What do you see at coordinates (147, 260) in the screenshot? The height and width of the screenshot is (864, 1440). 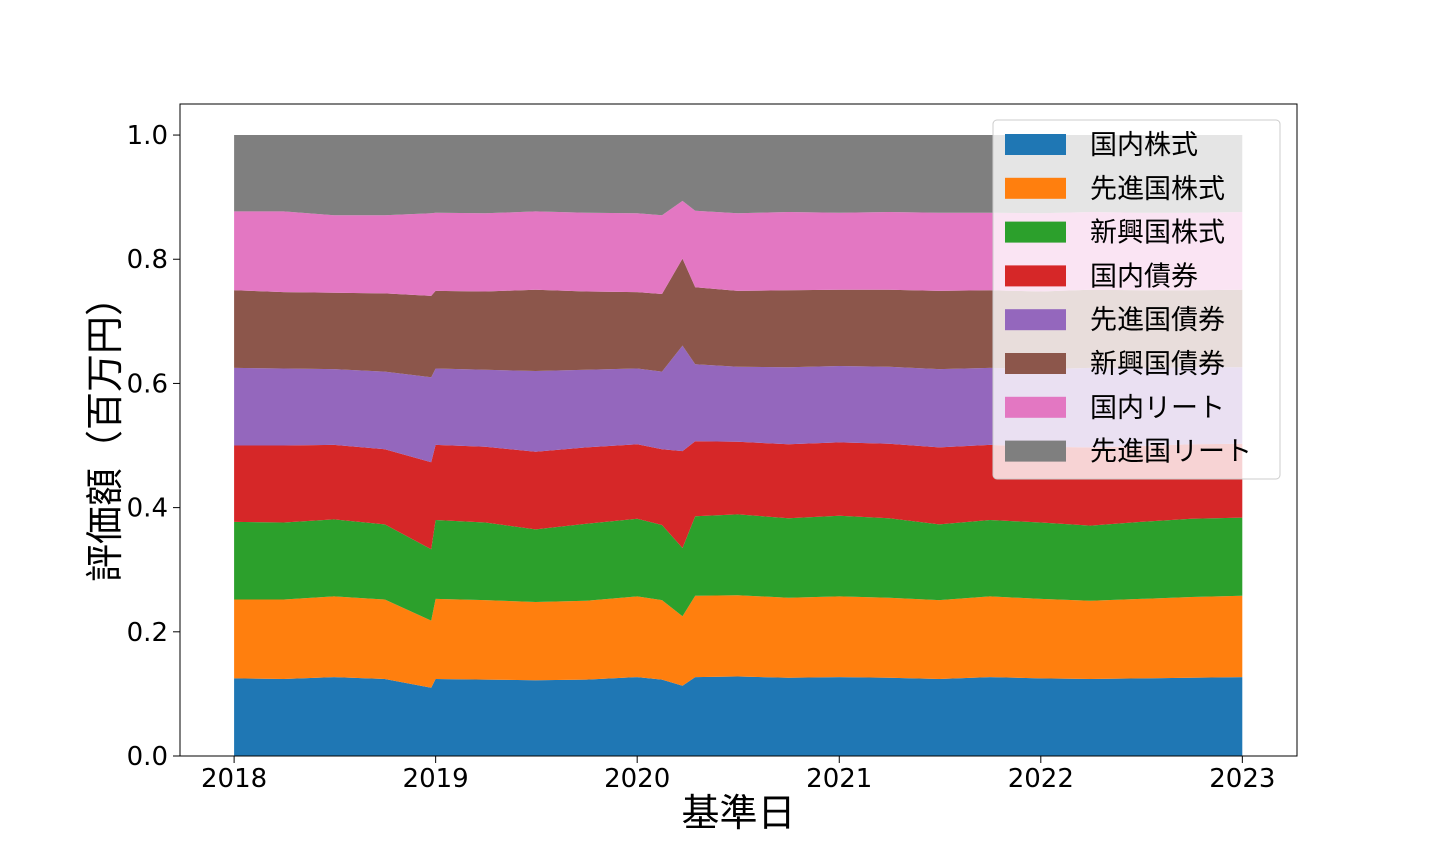 I see `y-tick-label: 0.8` at bounding box center [147, 260].